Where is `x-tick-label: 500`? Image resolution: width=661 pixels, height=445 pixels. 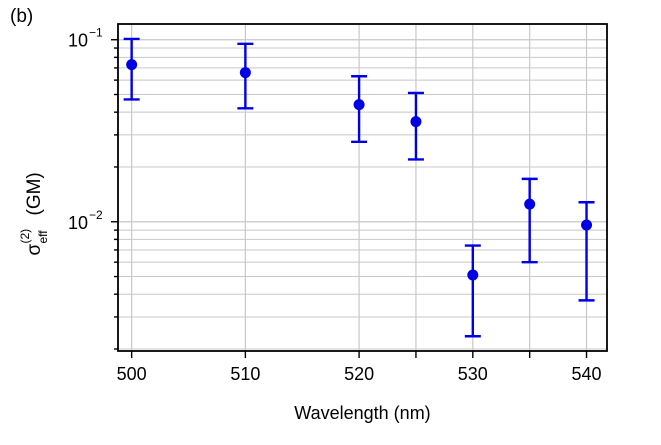
x-tick-label: 500 is located at coordinates (132, 374).